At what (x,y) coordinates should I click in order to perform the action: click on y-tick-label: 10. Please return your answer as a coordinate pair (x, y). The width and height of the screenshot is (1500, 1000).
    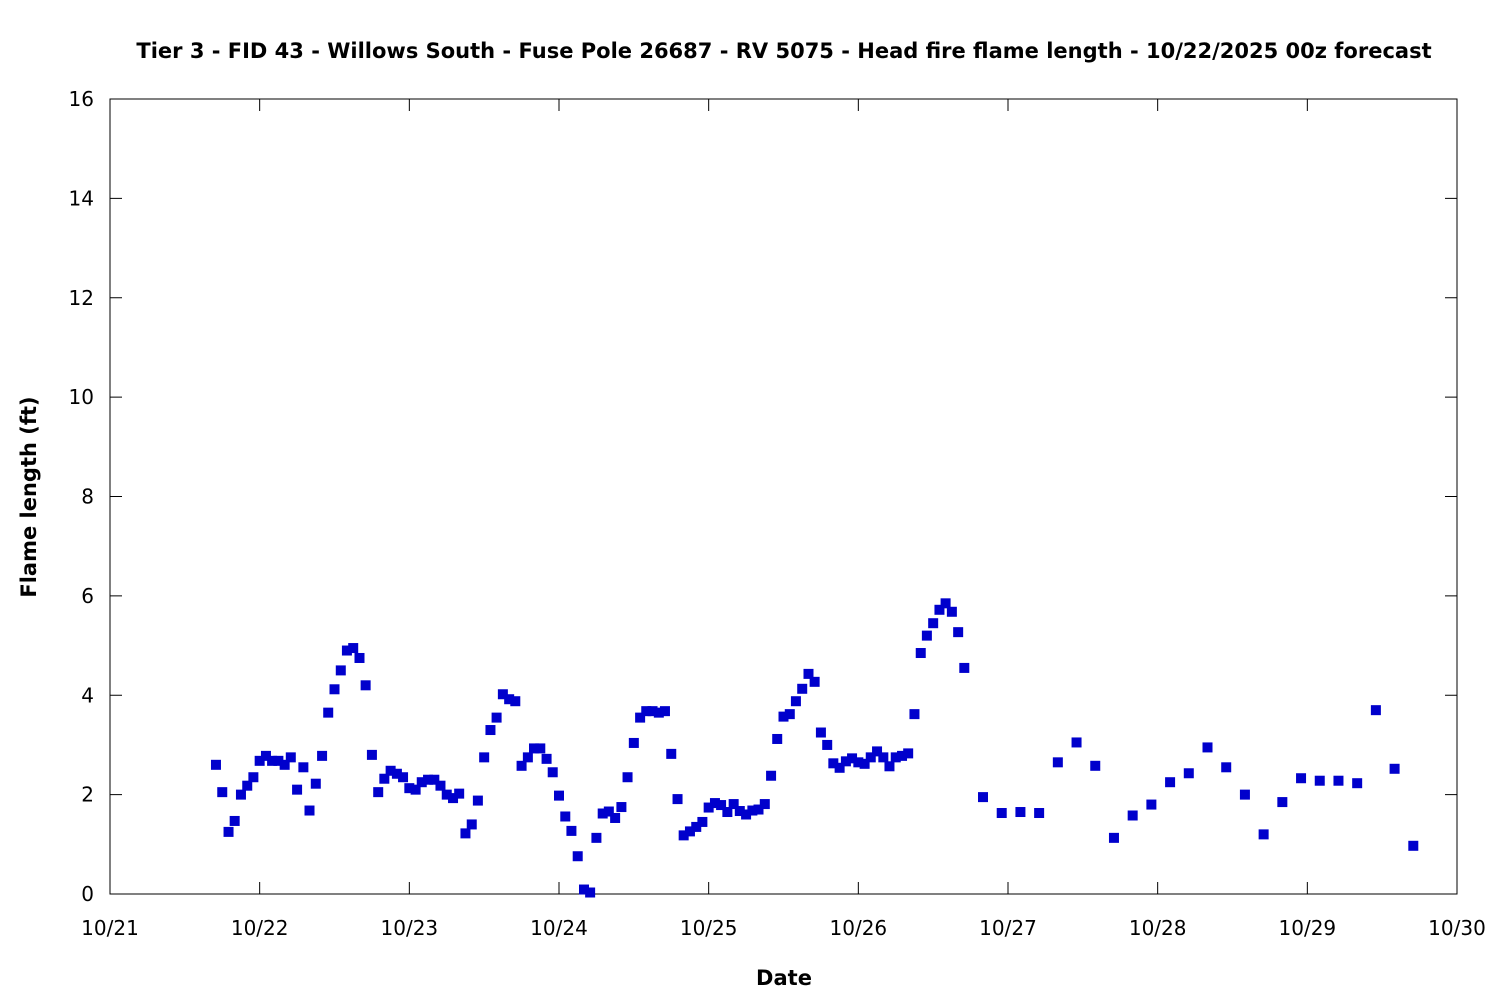
    Looking at the image, I should click on (81, 397).